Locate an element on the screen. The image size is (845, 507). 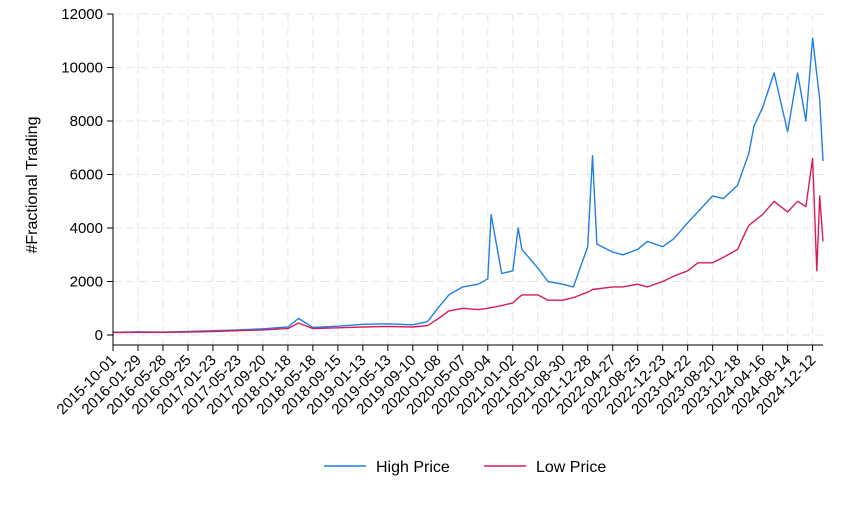
legend: High Price Low Price is located at coordinates (465, 467).